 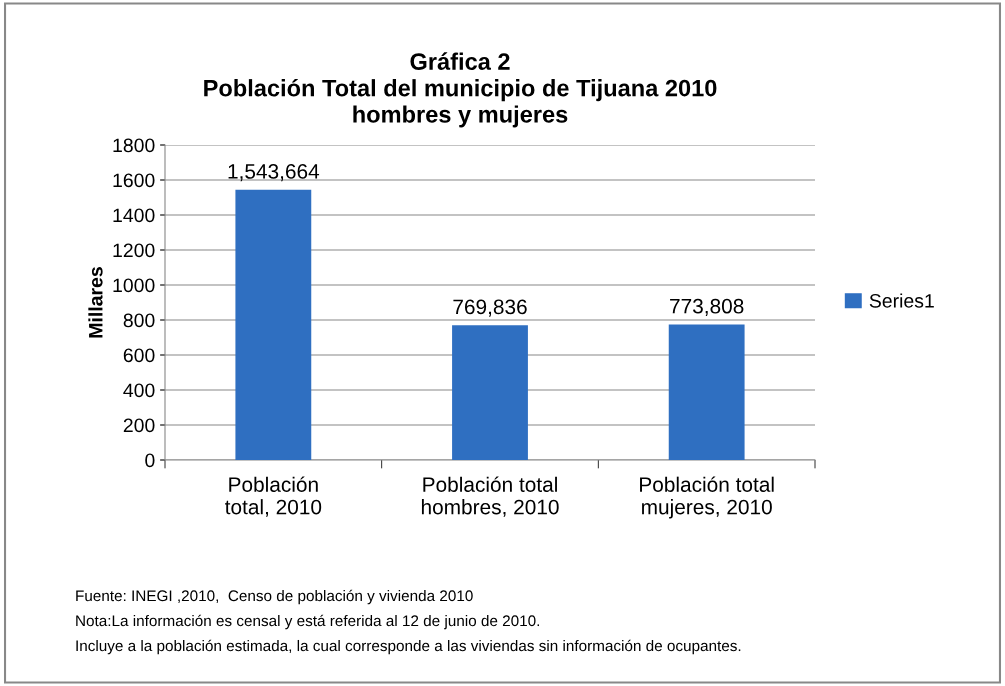 I want to click on y-tick-label: 1400, so click(x=134, y=215).